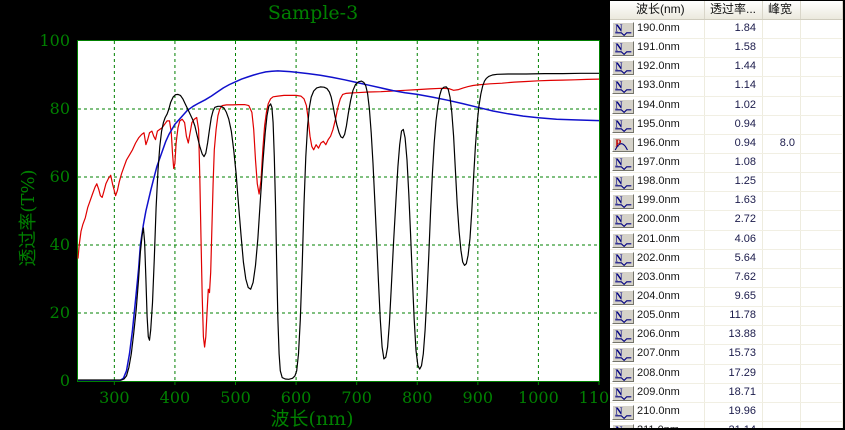 The height and width of the screenshot is (430, 845). Describe the element at coordinates (623, 144) in the screenshot. I see `peak-icon: P` at that location.